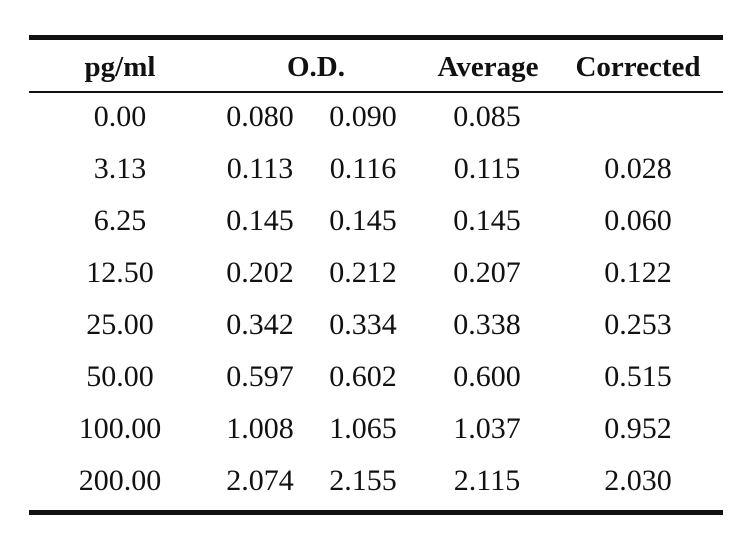 The height and width of the screenshot is (540, 750). What do you see at coordinates (487, 324) in the screenshot?
I see `cell-average: 0.338` at bounding box center [487, 324].